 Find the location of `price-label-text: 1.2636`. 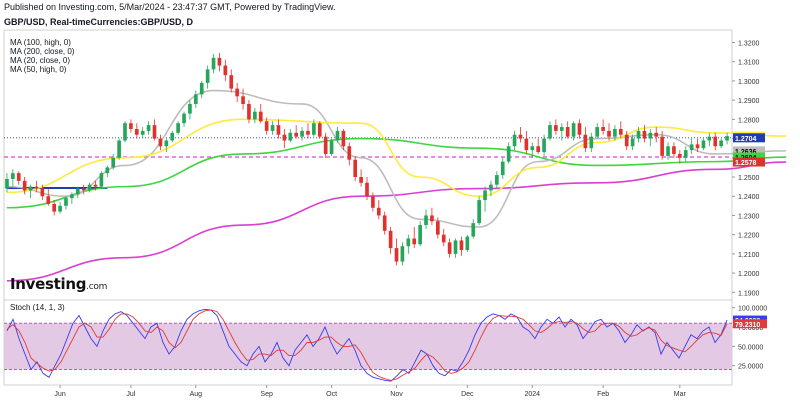

price-label-text: 1.2636 is located at coordinates (746, 152).